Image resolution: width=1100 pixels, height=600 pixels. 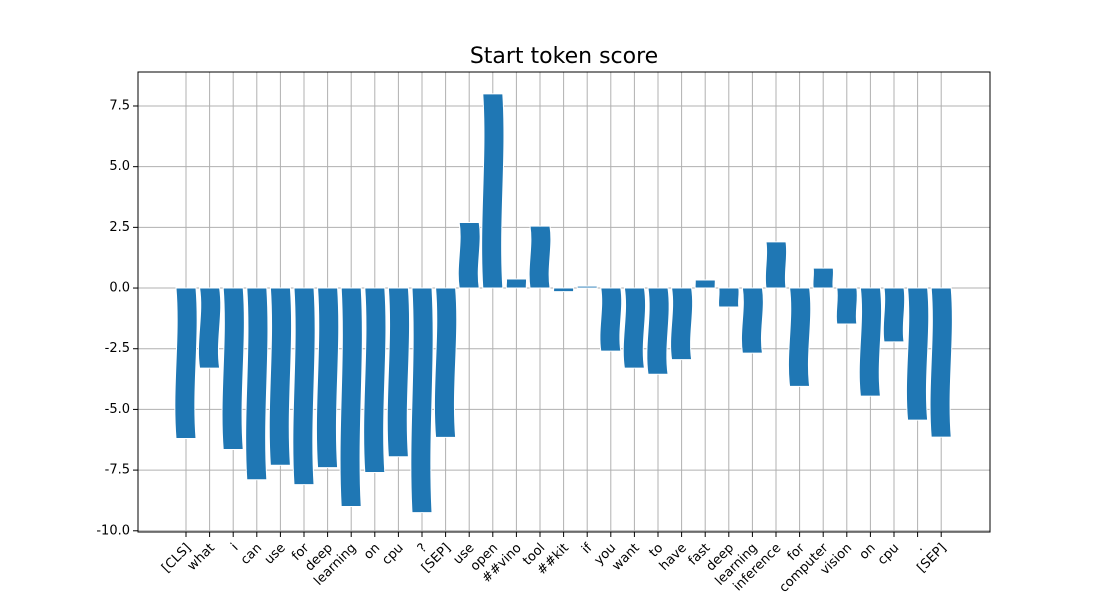 I want to click on y-tick-label: 7.5, so click(x=119, y=105).